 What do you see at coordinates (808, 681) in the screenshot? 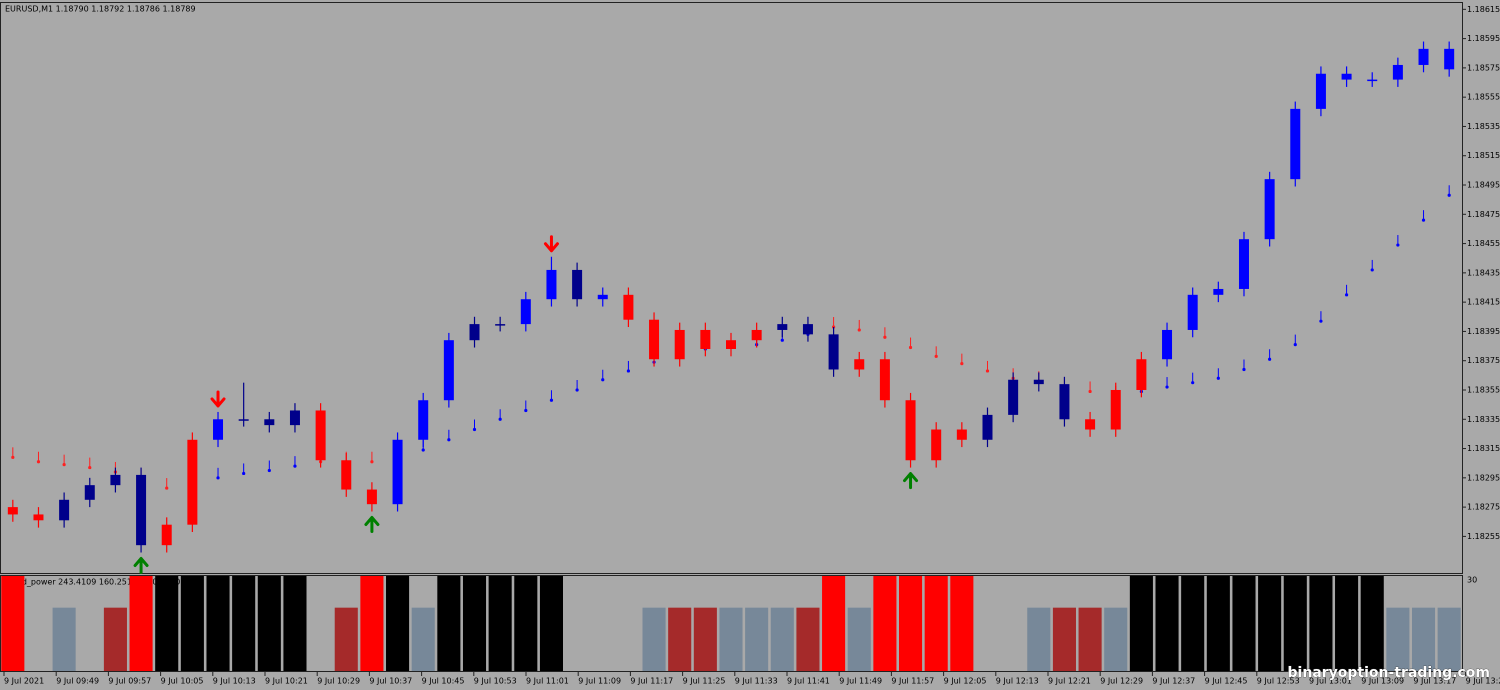
I see `x-tick-label: 9 Jul 11:41` at bounding box center [808, 681].